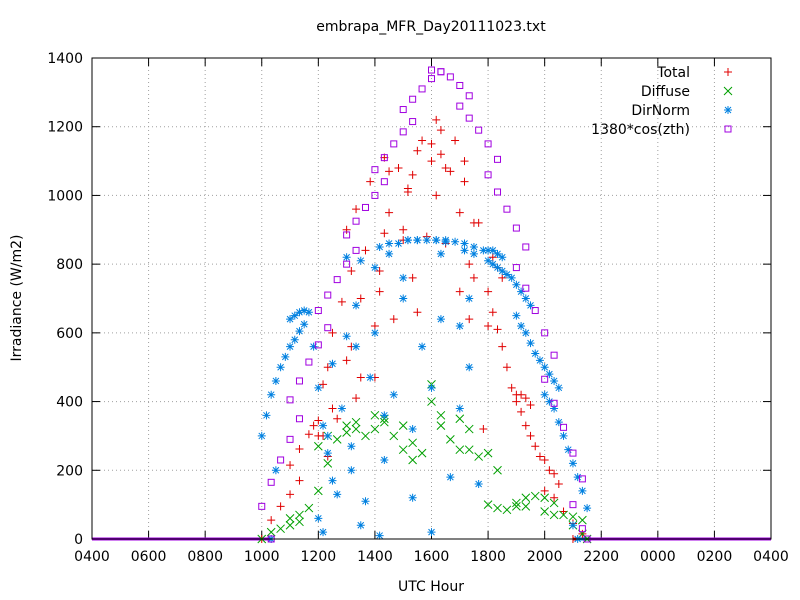 Image resolution: width=800 pixels, height=600 pixels. Describe the element at coordinates (69, 471) in the screenshot. I see `y-tick-label: 200` at that location.